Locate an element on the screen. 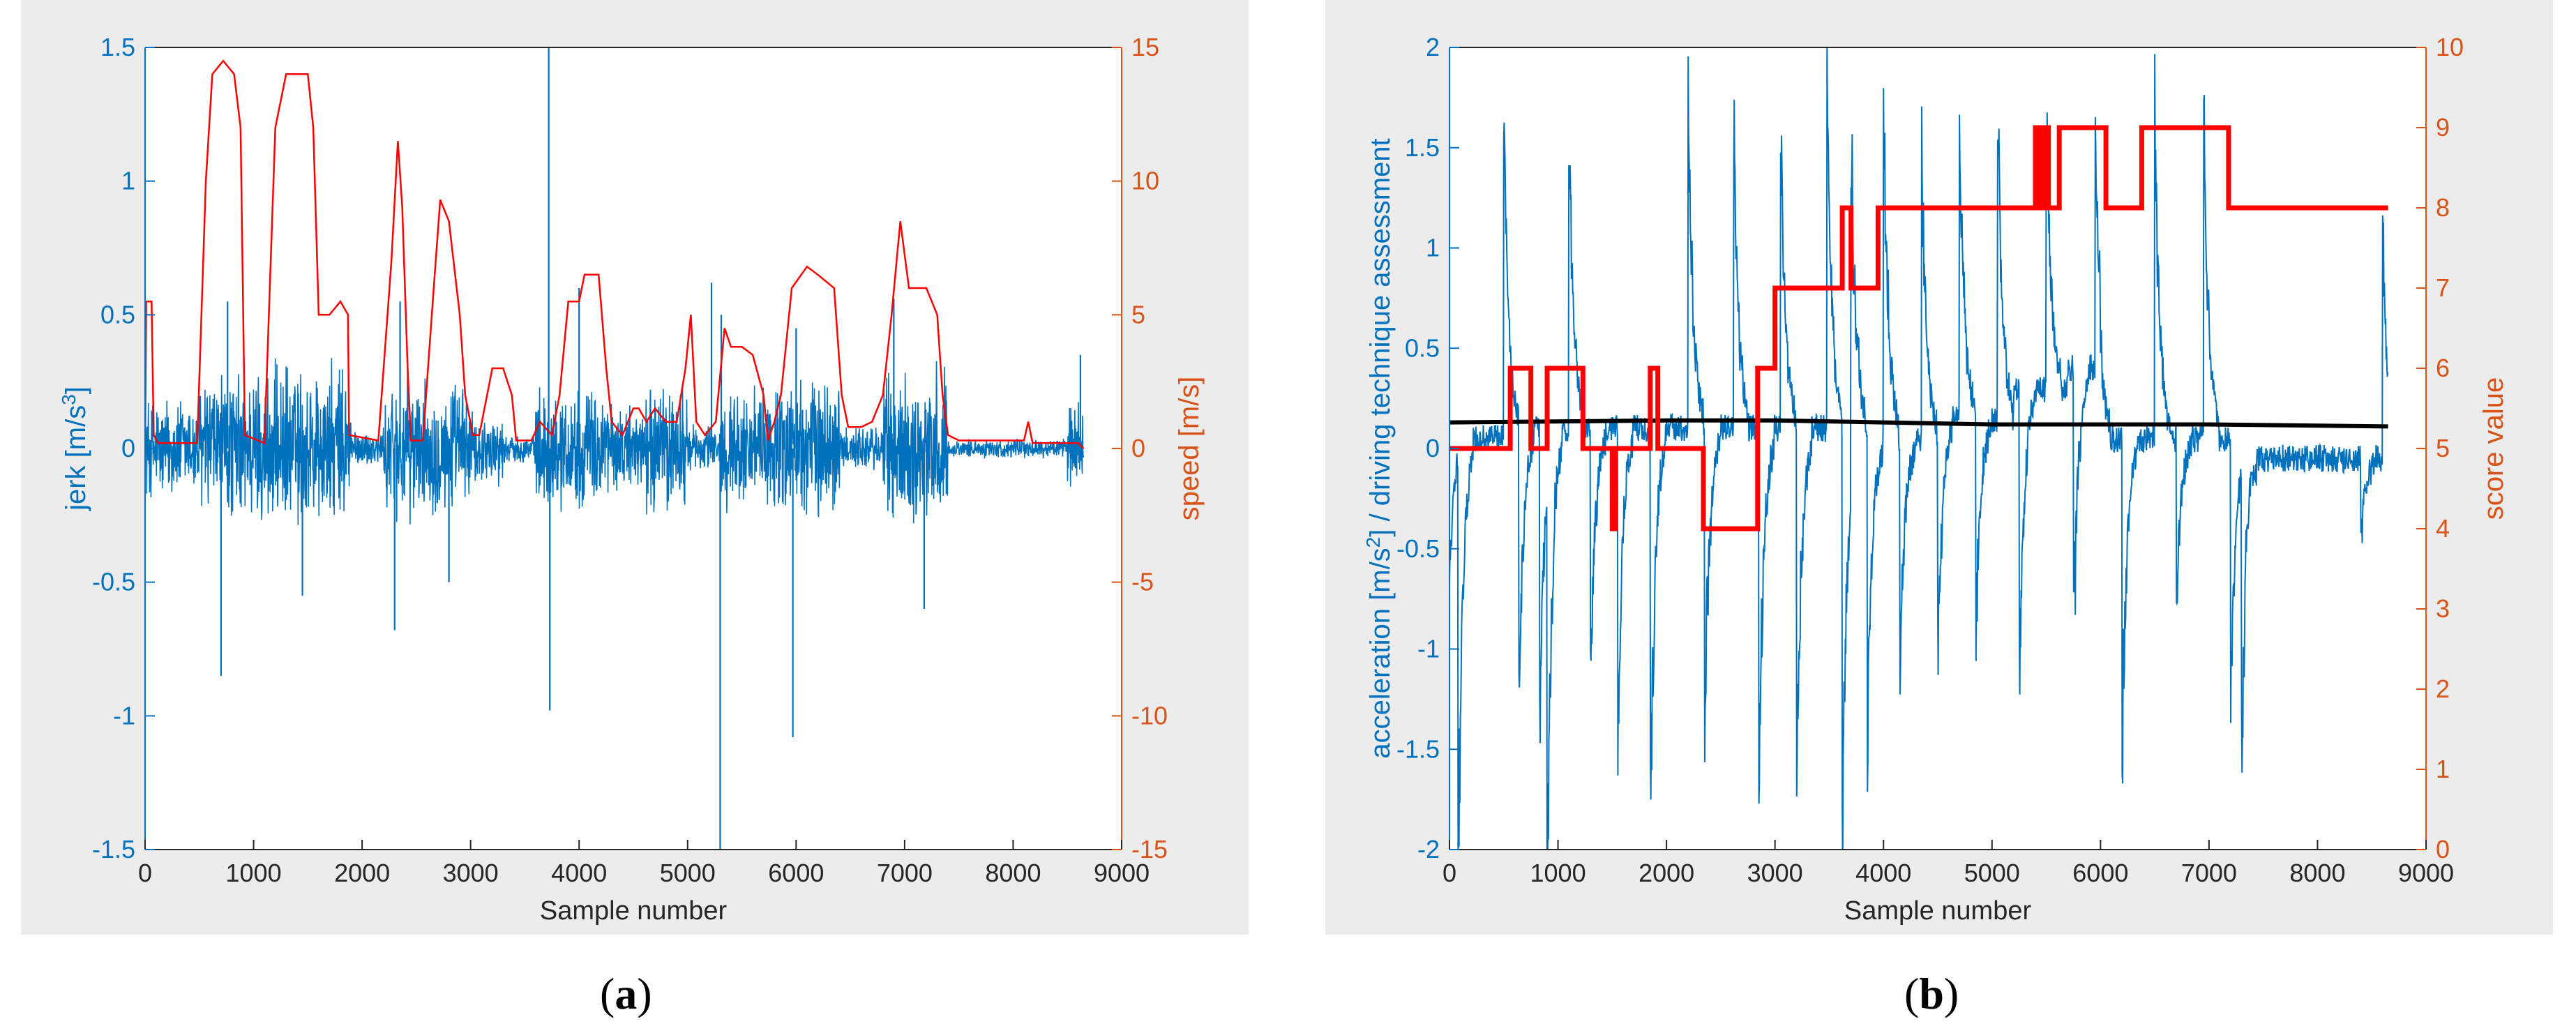 The width and height of the screenshot is (2576, 1033). chart-a-ytick-left-label: -1.5 is located at coordinates (114, 850).